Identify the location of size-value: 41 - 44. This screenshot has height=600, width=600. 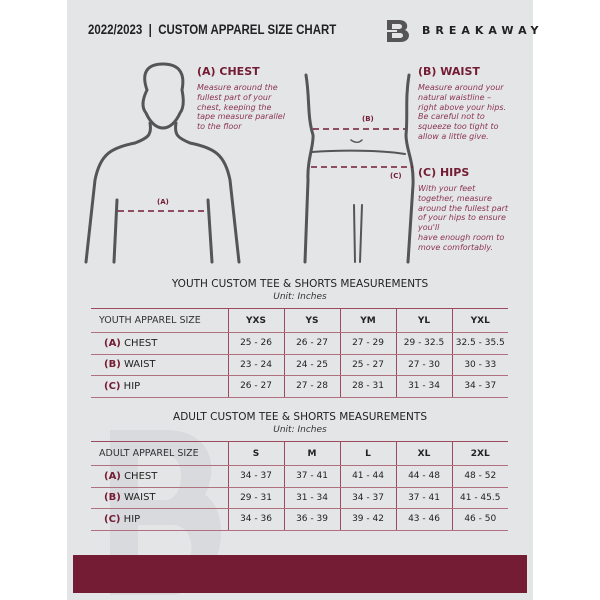
(367, 476).